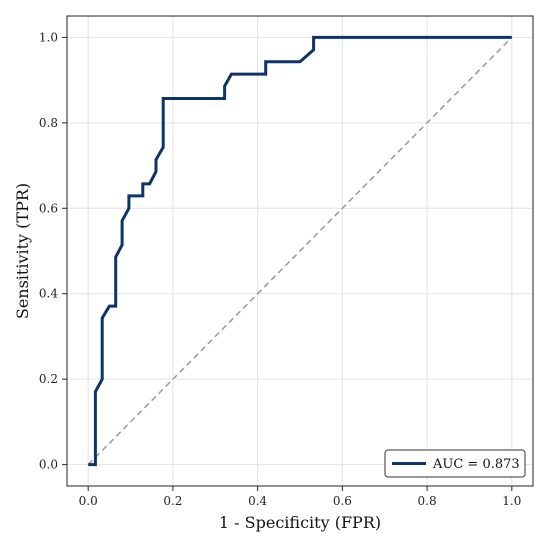 The height and width of the screenshot is (550, 550). Describe the element at coordinates (257, 501) in the screenshot. I see `x-tick-label: 0.4` at that location.